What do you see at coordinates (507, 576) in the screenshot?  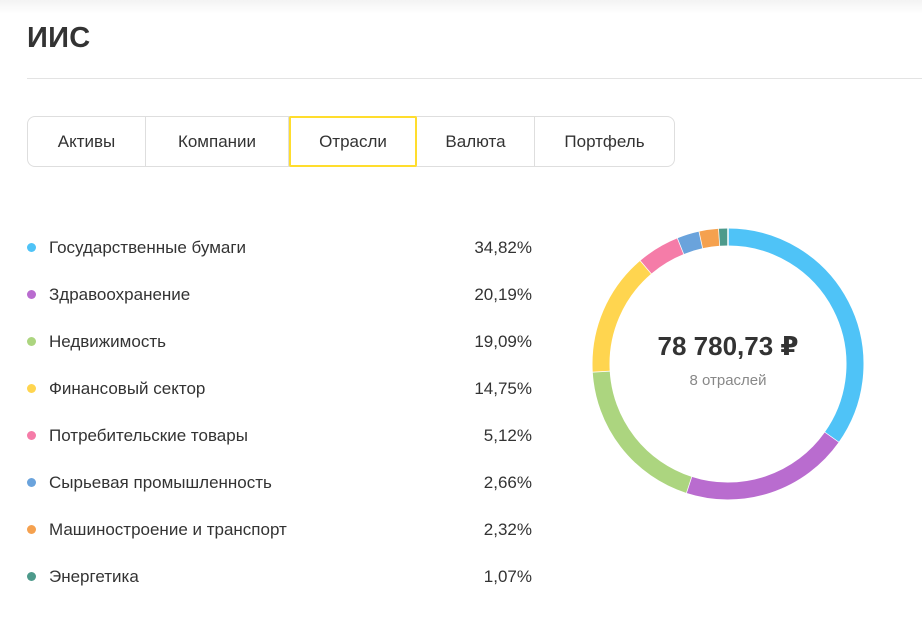 I see `legend-percent: 1,07%` at bounding box center [507, 576].